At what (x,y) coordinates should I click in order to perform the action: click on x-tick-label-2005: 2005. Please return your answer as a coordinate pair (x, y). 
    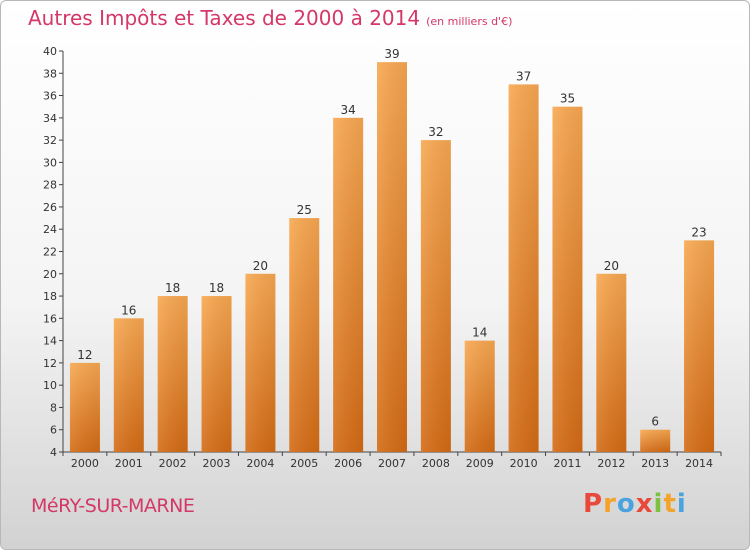
    Looking at the image, I should click on (304, 463).